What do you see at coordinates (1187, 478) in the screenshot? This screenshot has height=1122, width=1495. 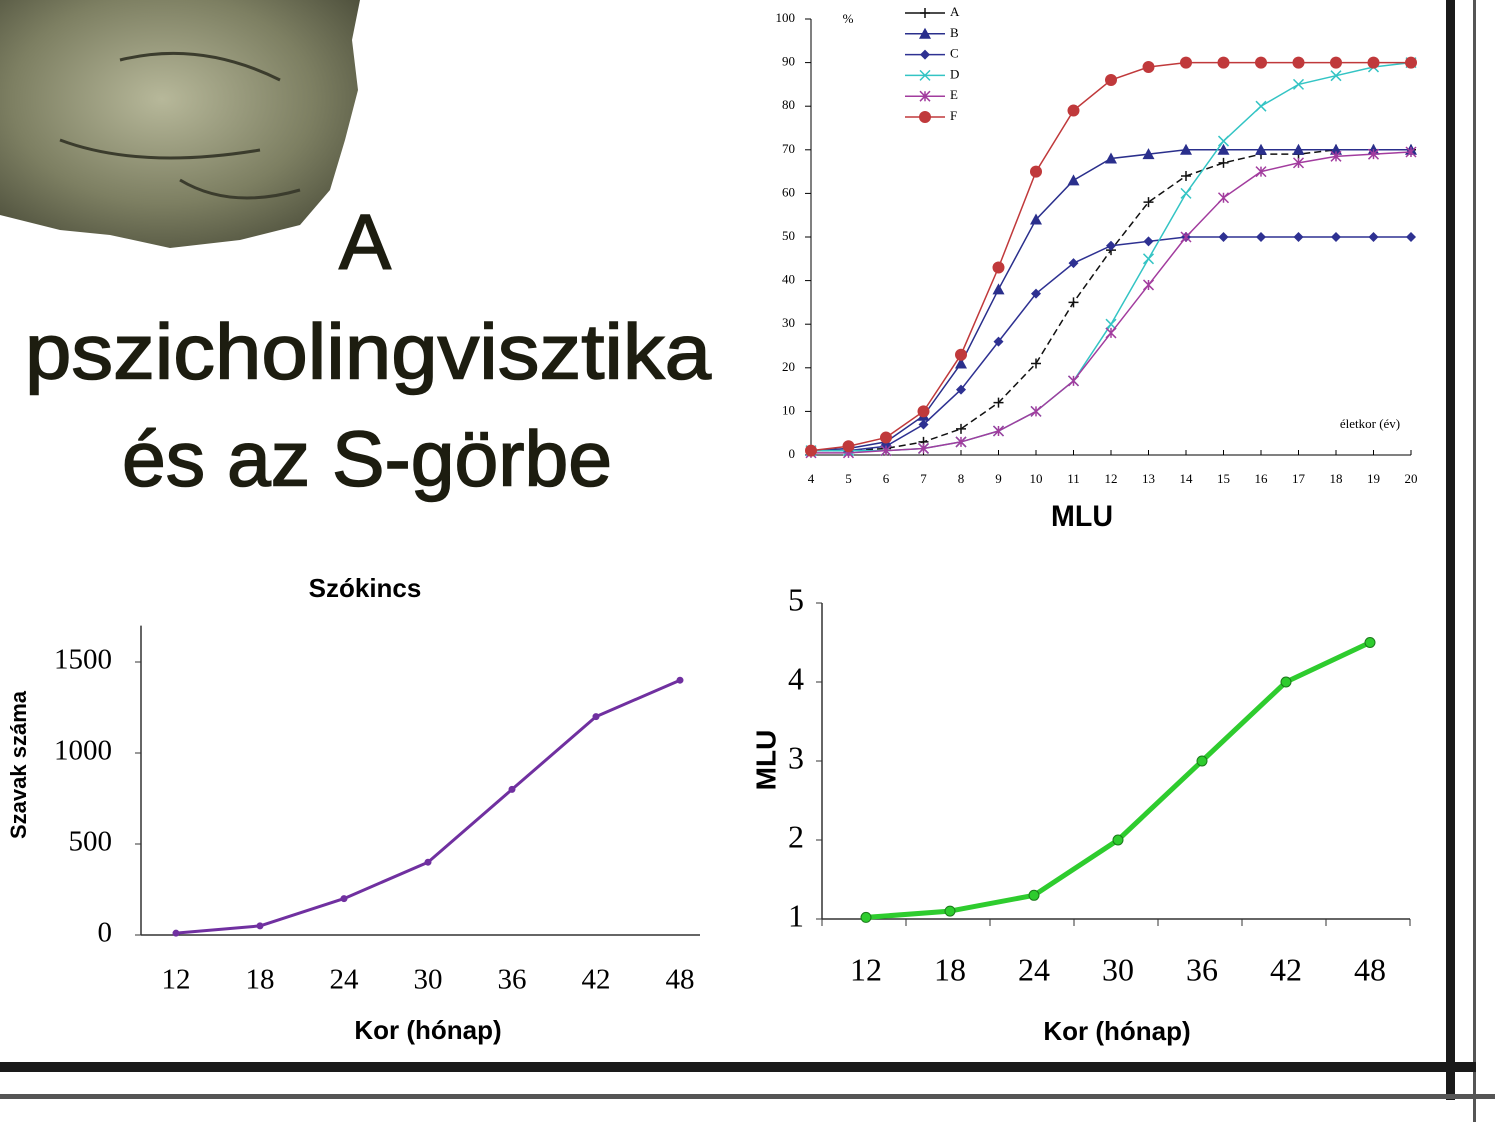 I see `x-tick-label: 14` at bounding box center [1187, 478].